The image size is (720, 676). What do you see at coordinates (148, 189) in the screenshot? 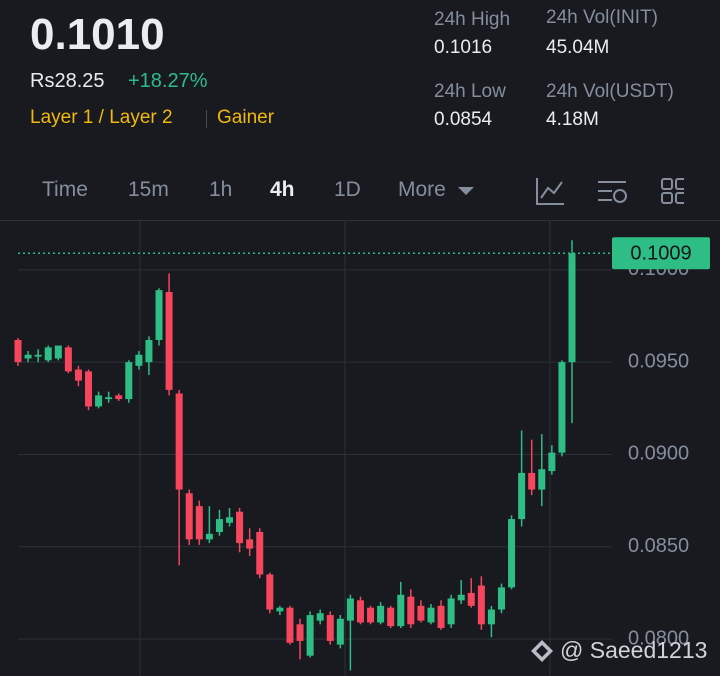
I see `tab: 15m` at bounding box center [148, 189].